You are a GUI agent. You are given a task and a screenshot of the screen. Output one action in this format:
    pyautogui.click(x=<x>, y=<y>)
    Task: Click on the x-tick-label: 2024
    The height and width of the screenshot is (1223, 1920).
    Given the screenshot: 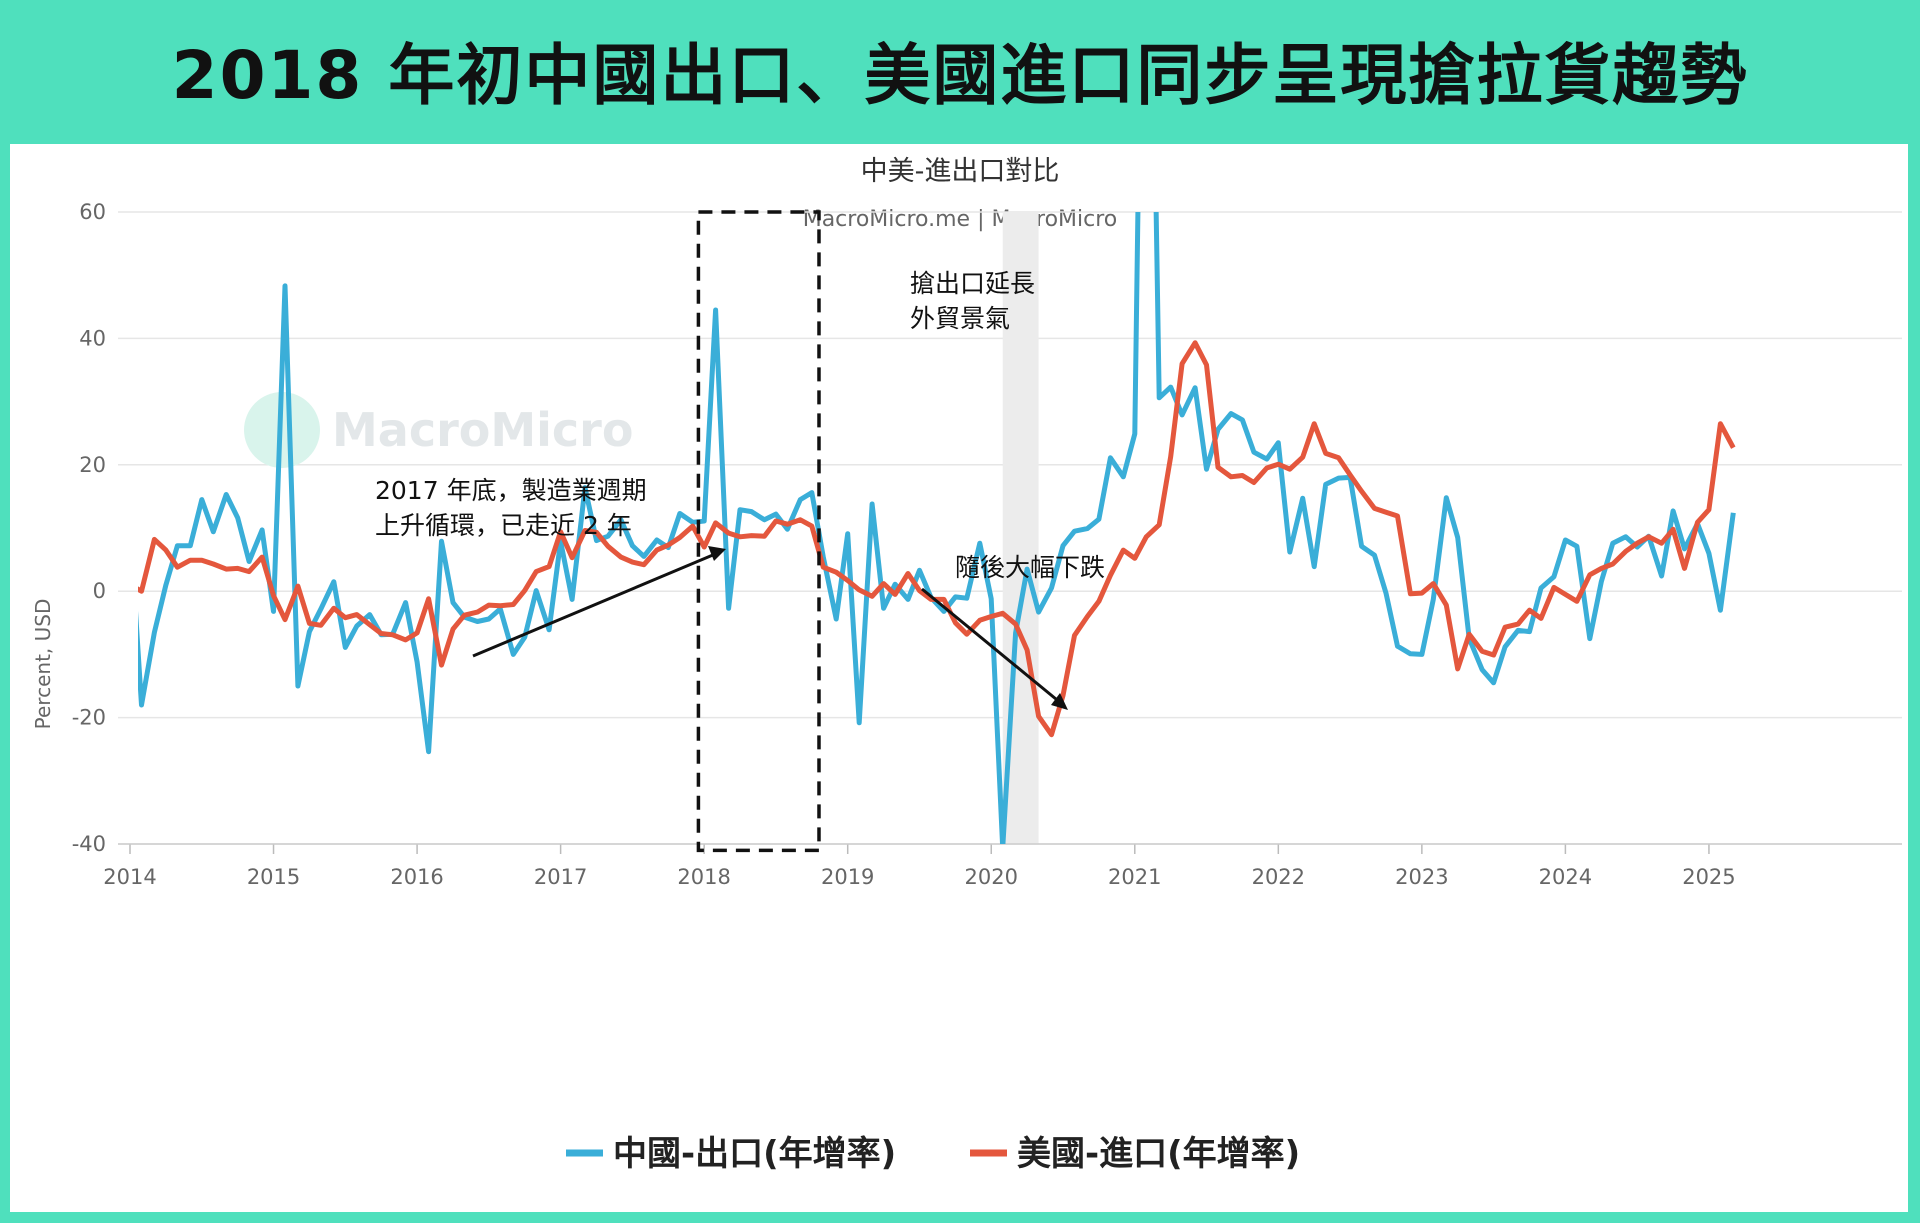 What is the action you would take?
    pyautogui.click(x=1565, y=877)
    